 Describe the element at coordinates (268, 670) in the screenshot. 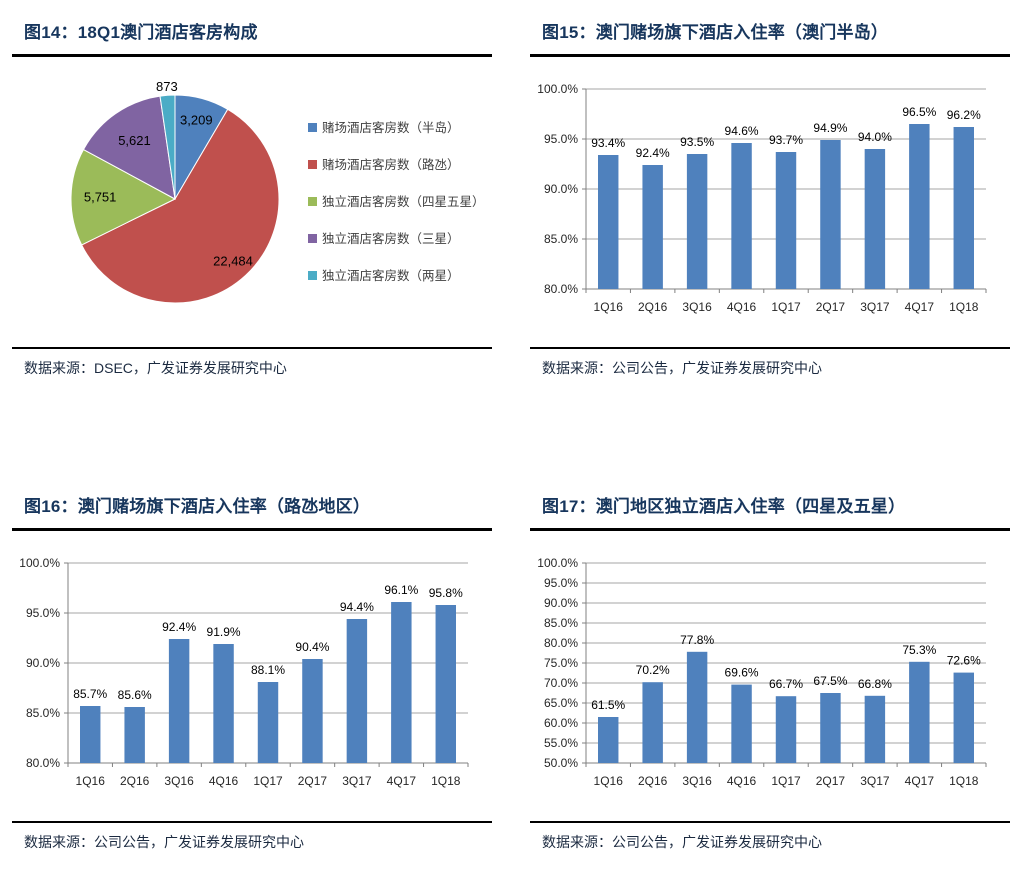

I see `bar-value-label: 88.1%` at that location.